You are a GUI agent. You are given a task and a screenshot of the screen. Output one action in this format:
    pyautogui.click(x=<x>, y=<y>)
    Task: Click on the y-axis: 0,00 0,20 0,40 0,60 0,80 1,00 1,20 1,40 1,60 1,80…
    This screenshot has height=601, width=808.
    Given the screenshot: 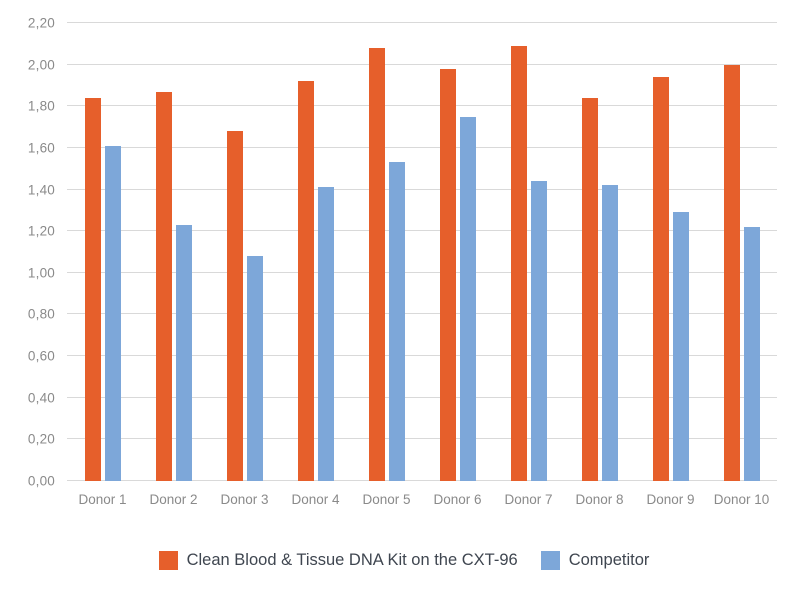 What is the action you would take?
    pyautogui.click(x=27, y=252)
    